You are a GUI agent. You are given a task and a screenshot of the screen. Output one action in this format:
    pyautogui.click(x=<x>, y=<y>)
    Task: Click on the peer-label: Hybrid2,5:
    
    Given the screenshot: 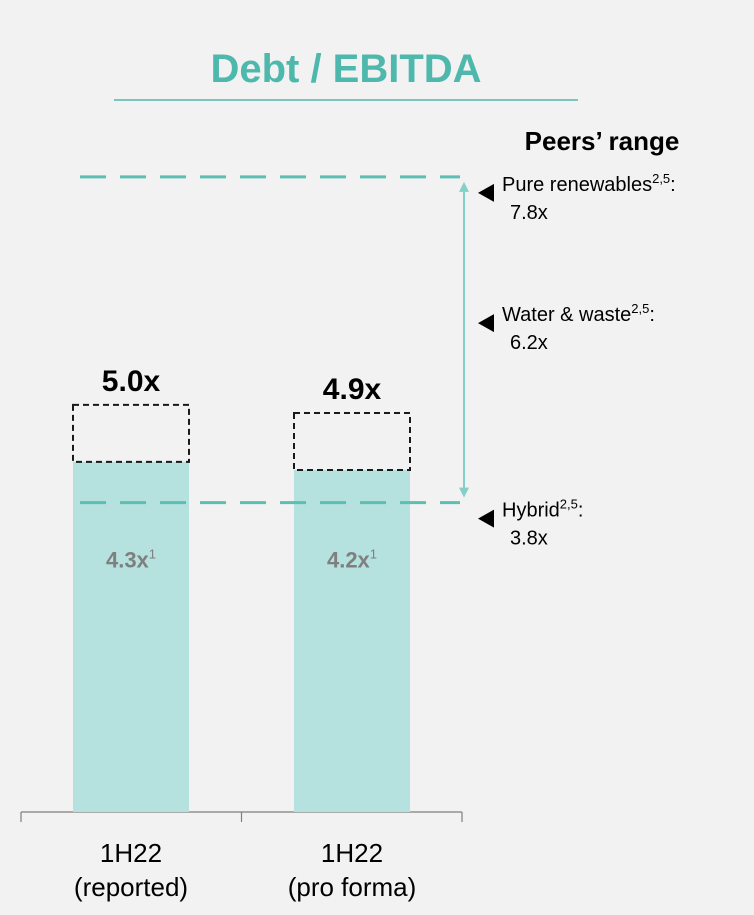 What is the action you would take?
    pyautogui.click(x=542, y=509)
    